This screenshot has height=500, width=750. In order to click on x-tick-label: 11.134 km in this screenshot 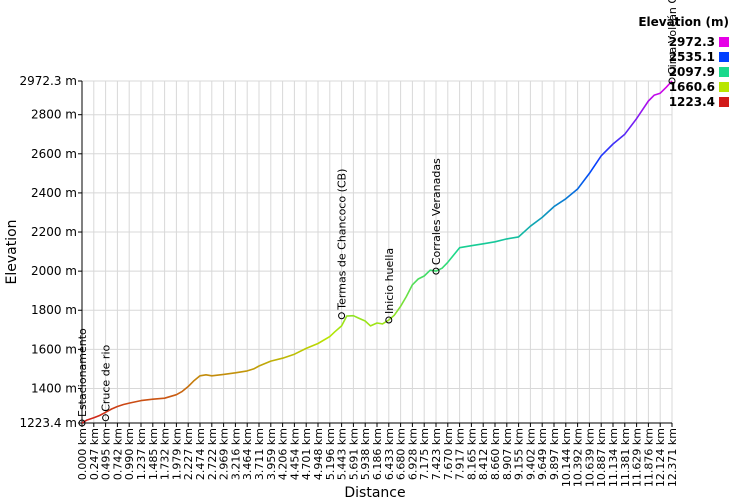, I will do `click(613, 457)`.